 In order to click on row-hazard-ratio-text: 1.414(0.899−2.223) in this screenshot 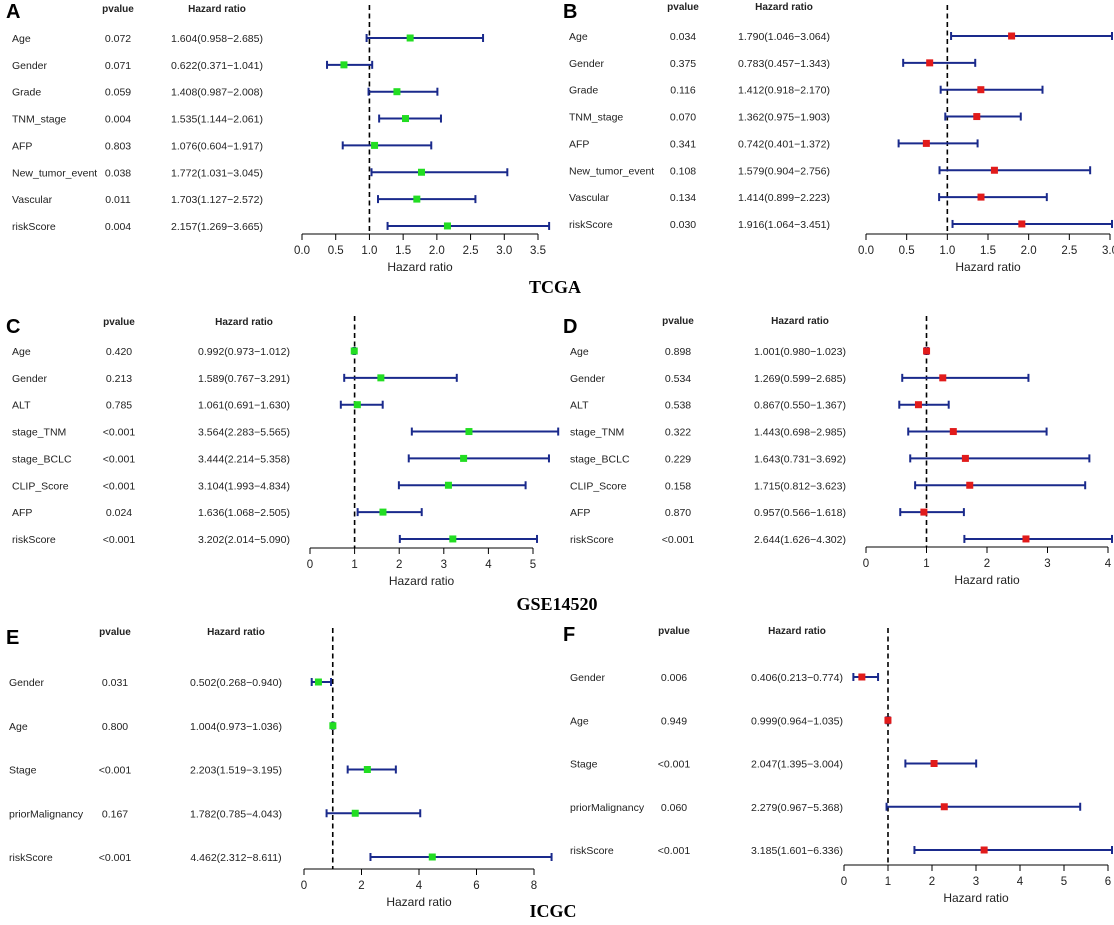, I will do `click(784, 198)`.